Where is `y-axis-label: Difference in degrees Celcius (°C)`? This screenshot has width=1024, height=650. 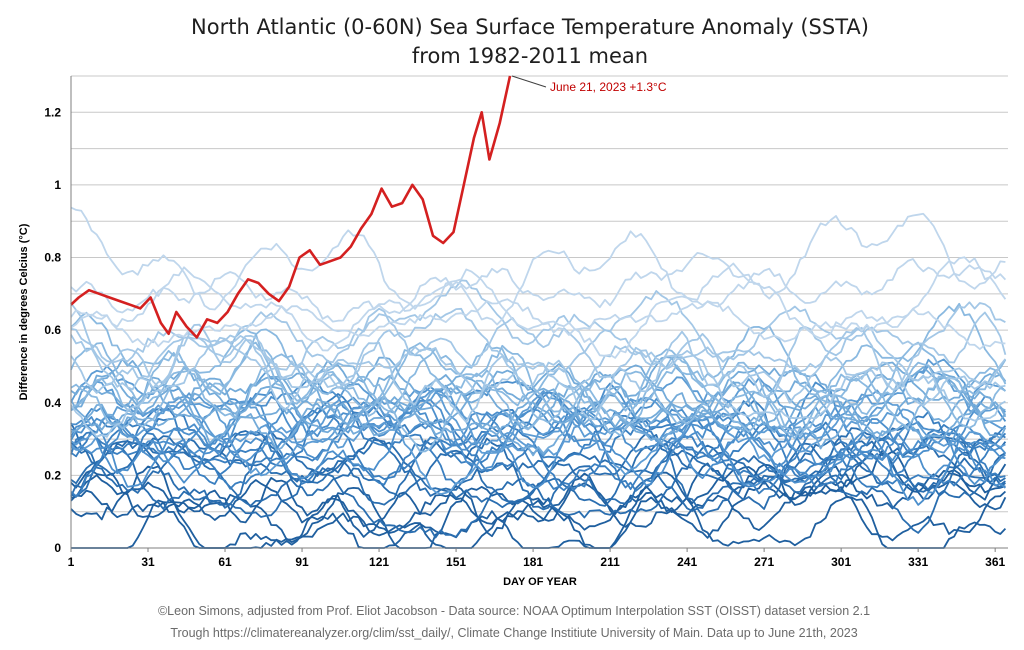 y-axis-label: Difference in degrees Celcius (°C) is located at coordinates (24, 311).